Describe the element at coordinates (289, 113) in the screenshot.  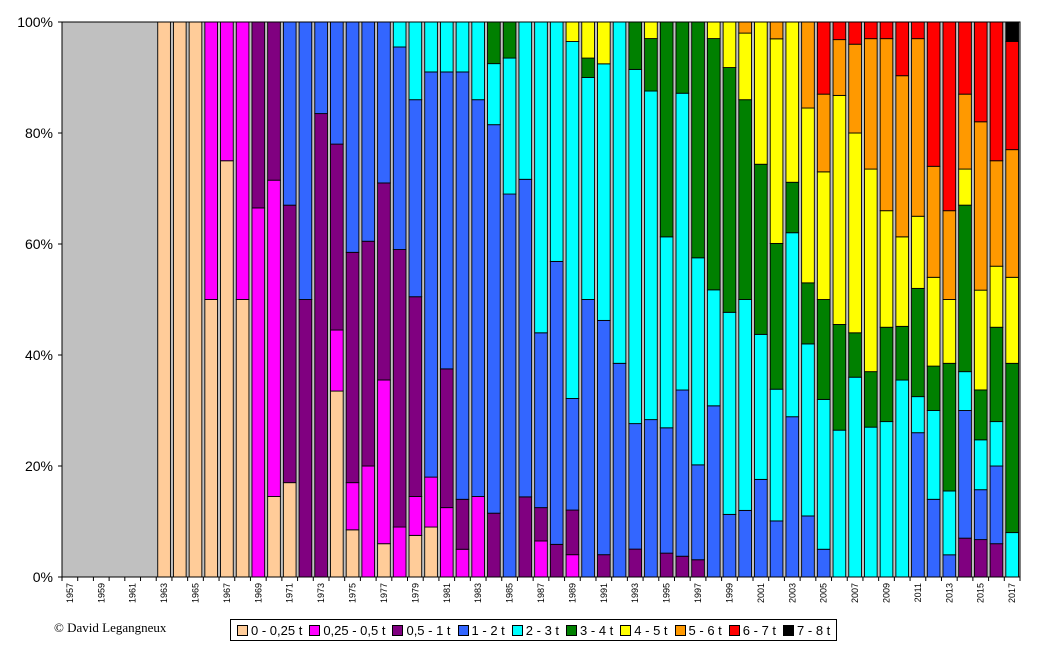
I see `bar-segment-1971-s3: 1971 1 - 2 t: 33` at that location.